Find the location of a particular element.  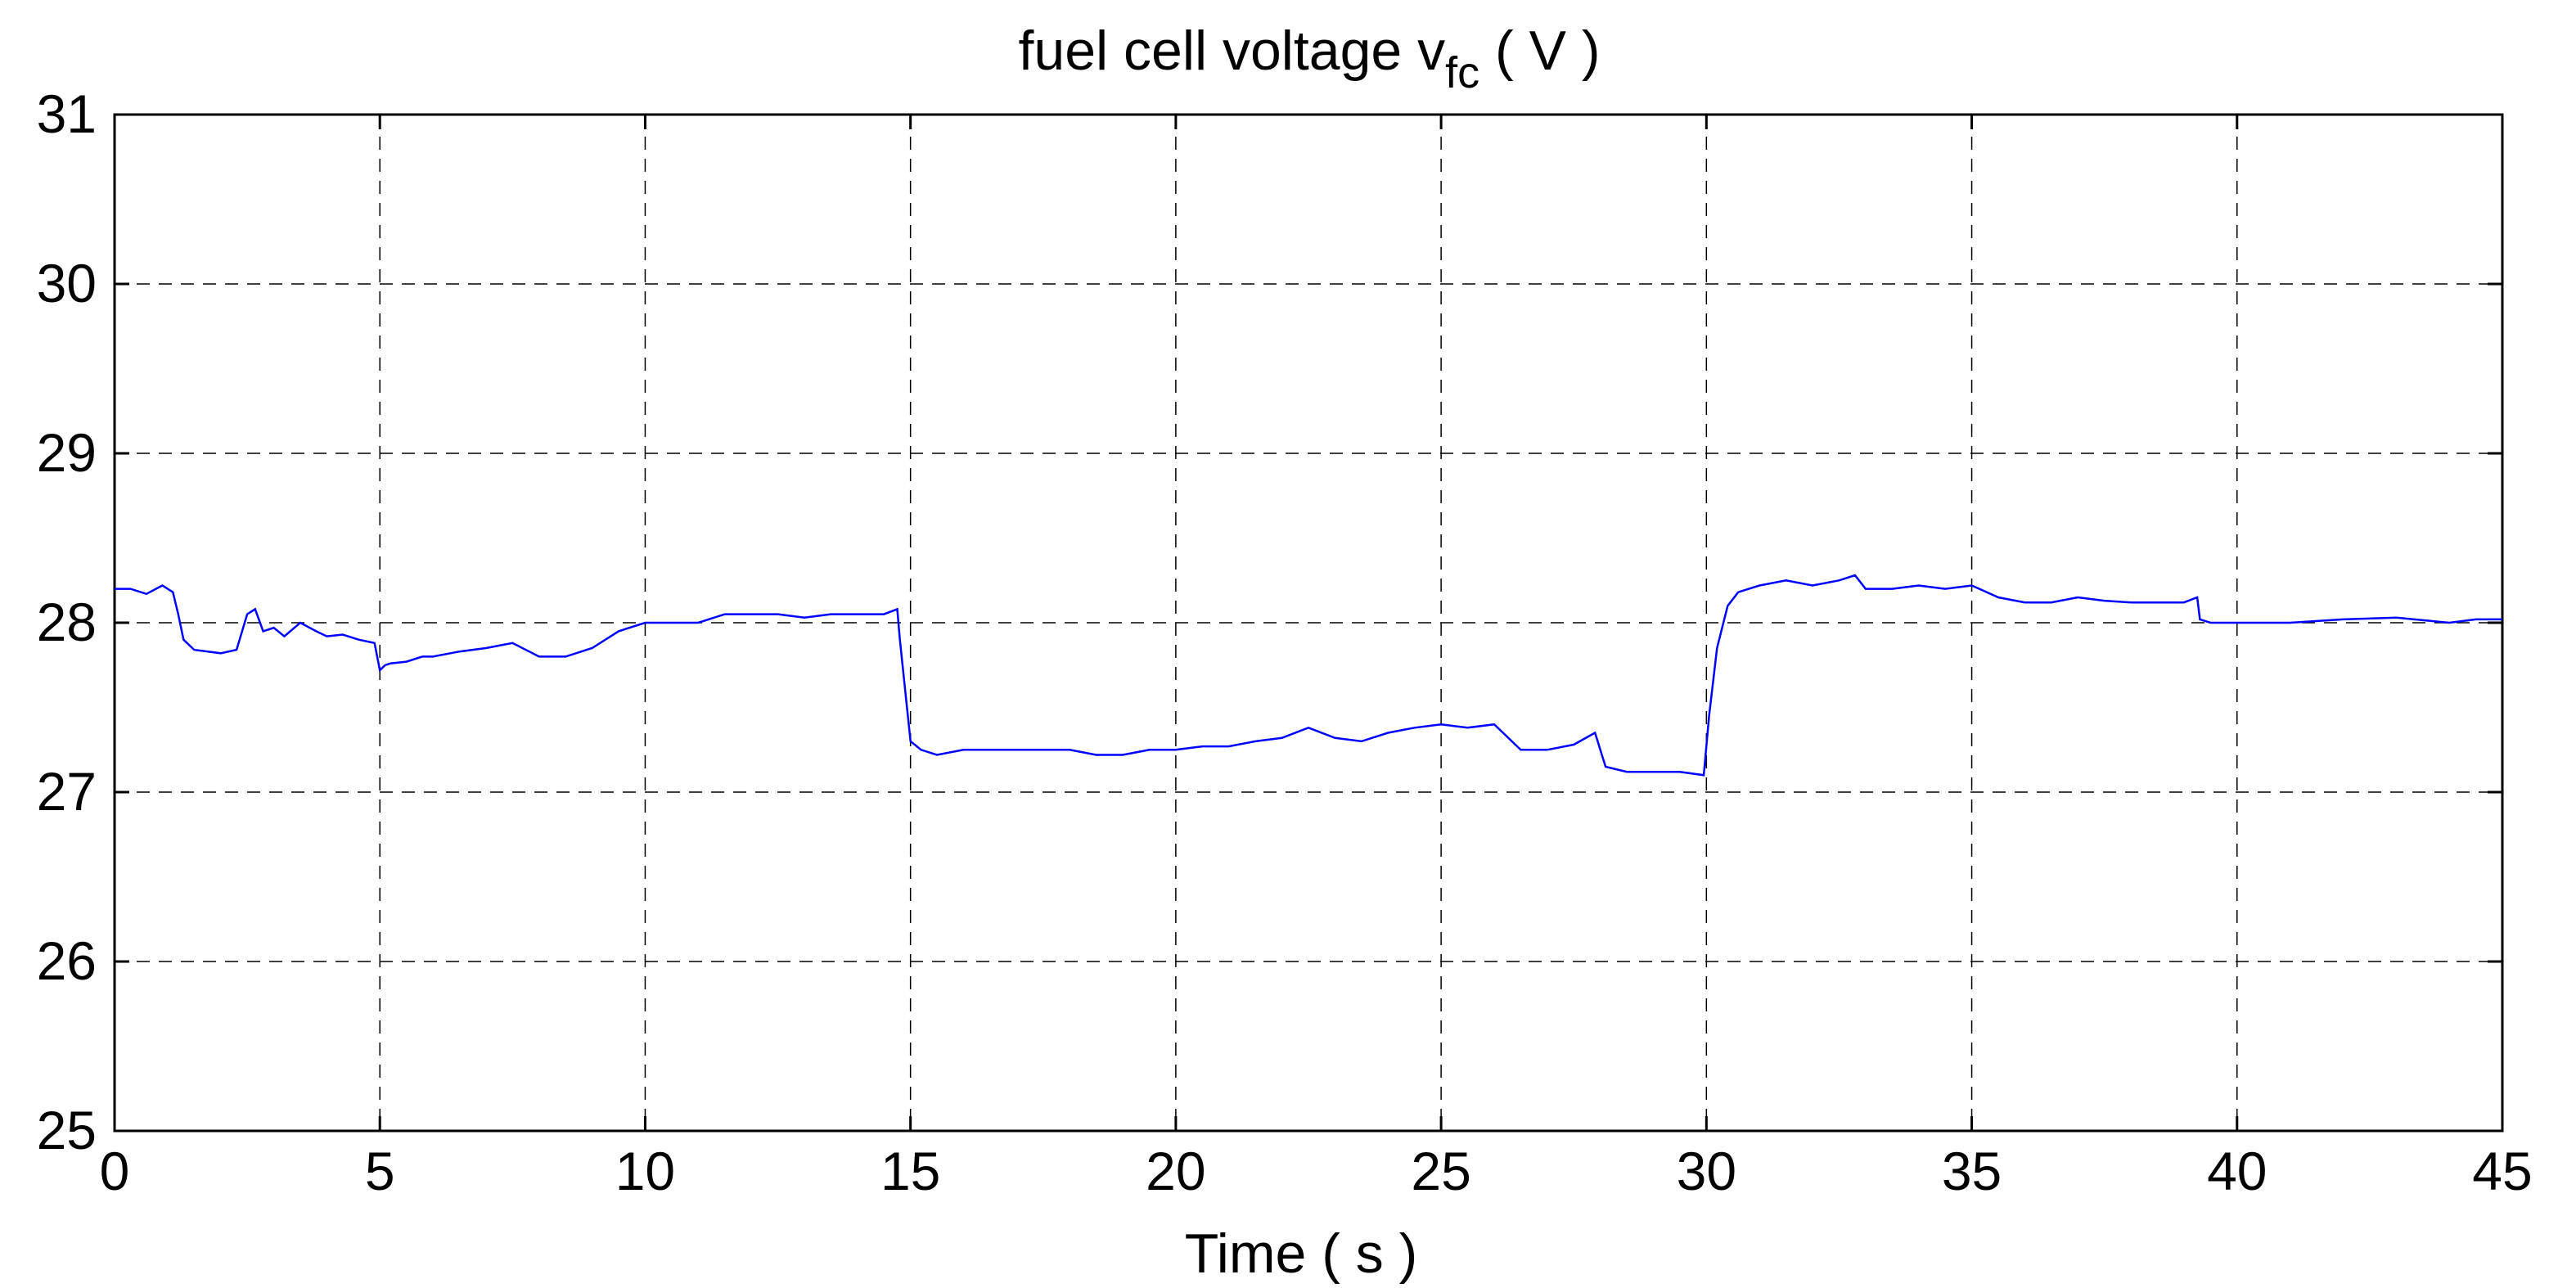

y-tick-label: 28 is located at coordinates (67, 622).